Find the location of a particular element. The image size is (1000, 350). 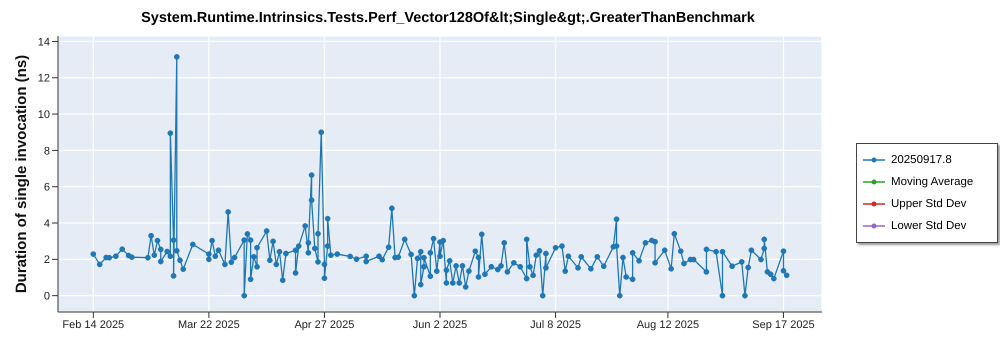

x-tick-label: Aug 12 2025 is located at coordinates (668, 324).